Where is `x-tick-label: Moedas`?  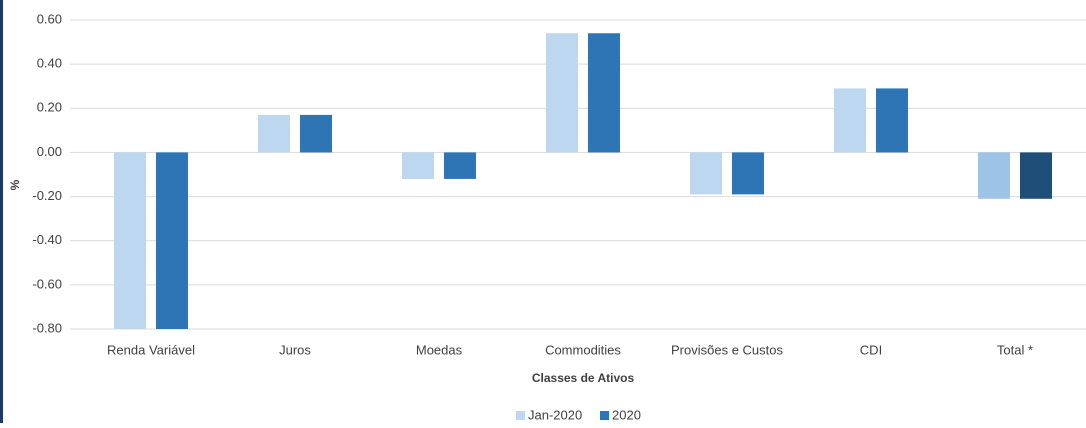
x-tick-label: Moedas is located at coordinates (439, 349).